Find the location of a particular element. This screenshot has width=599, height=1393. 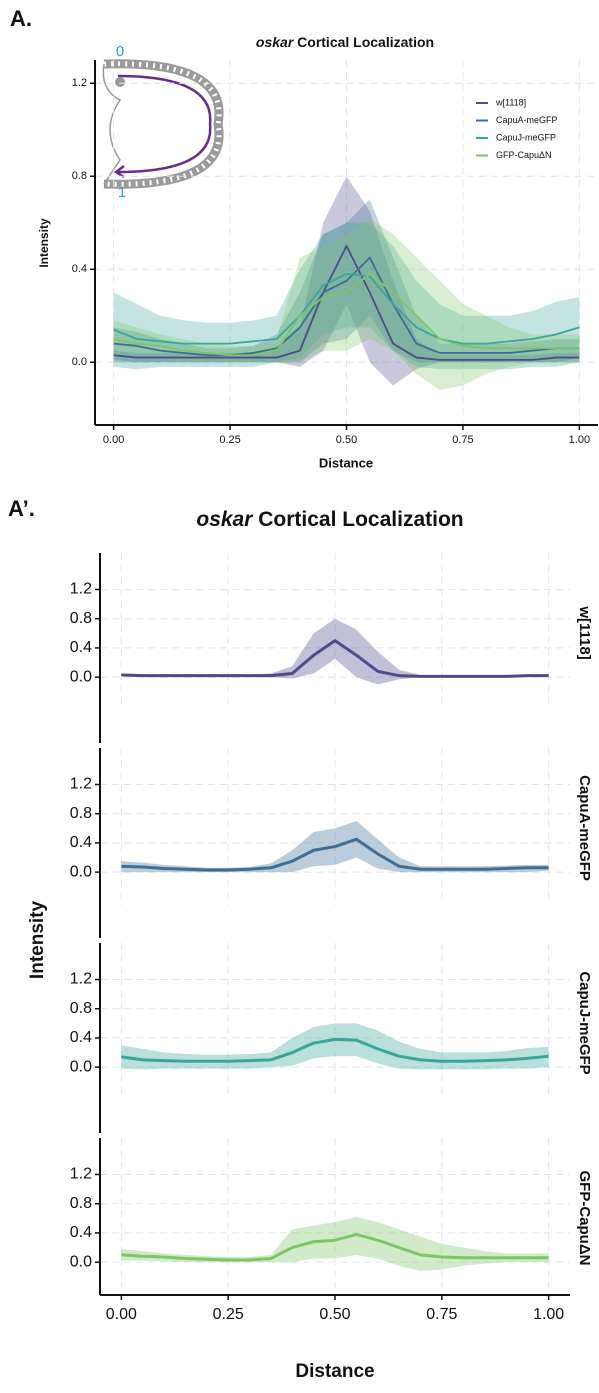

arrow-head is located at coordinates (119, 172).